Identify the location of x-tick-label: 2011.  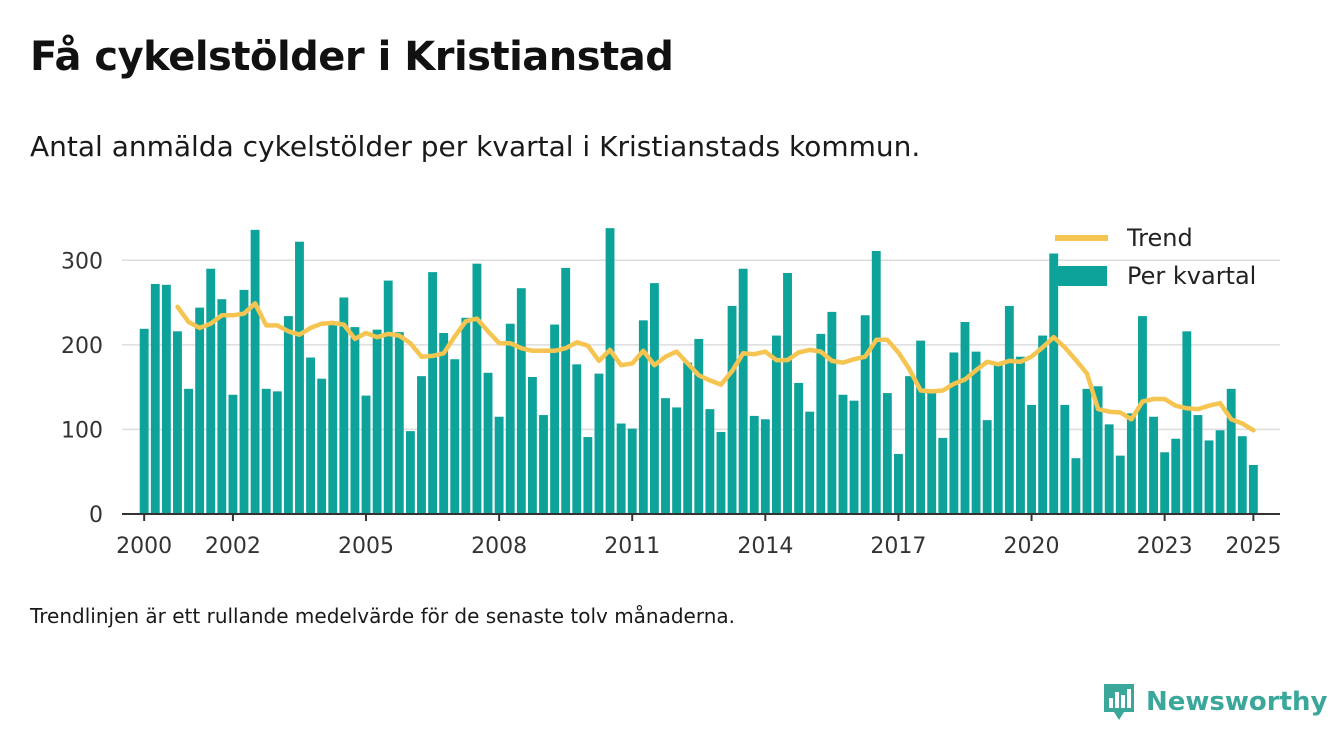
(632, 546).